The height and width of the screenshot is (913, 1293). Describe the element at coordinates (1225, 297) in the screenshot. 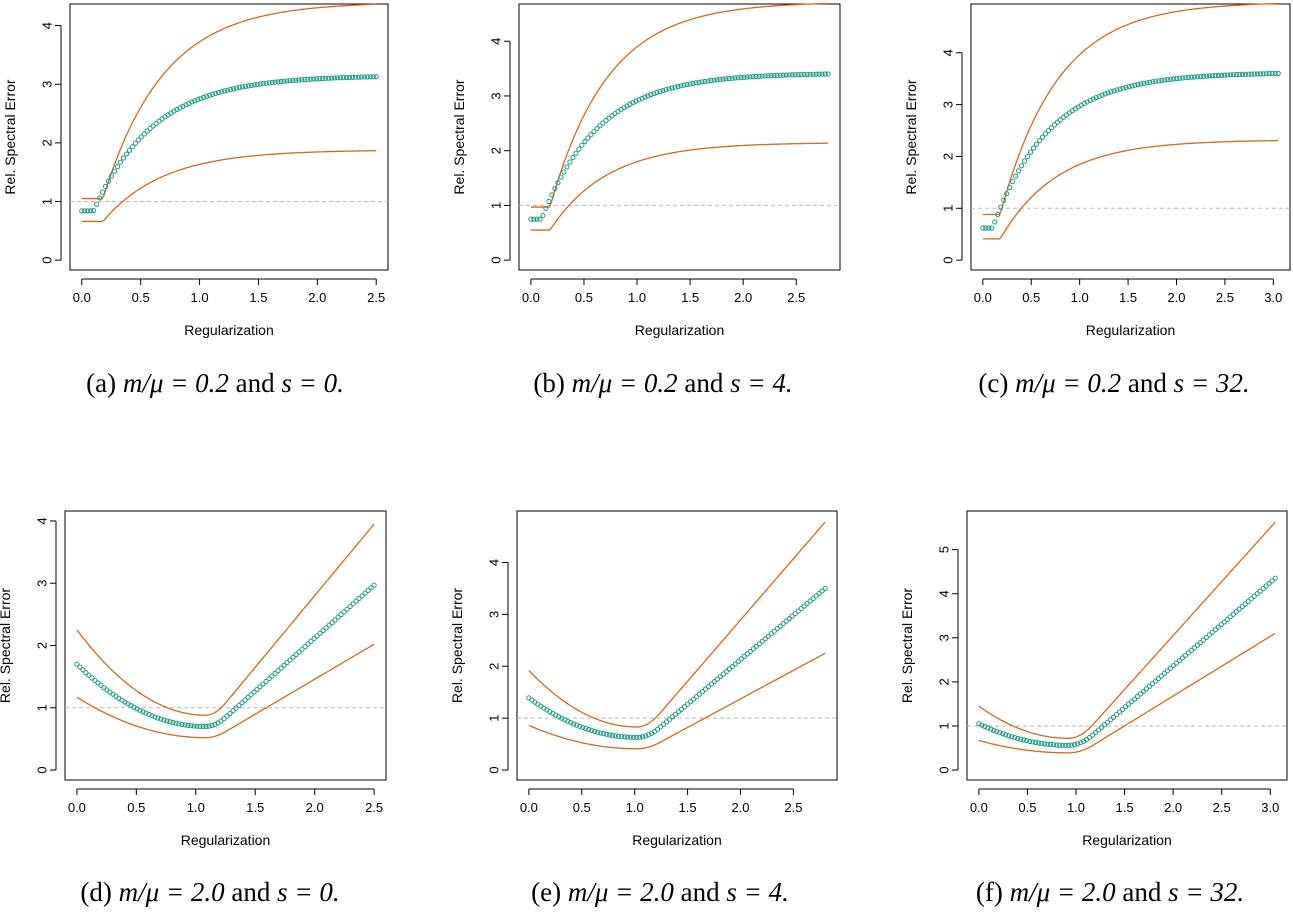

I see `x-tick-label: 2.5` at that location.